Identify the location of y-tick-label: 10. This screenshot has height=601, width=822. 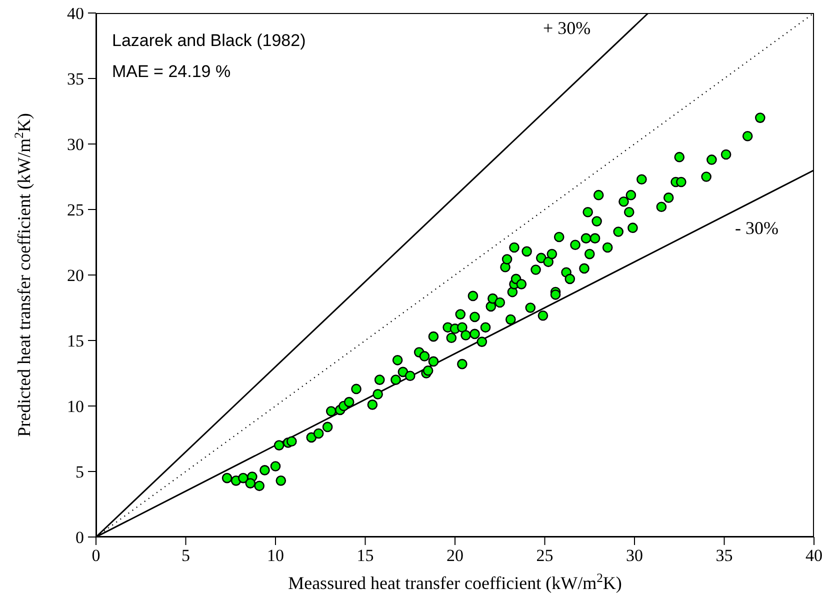
(75, 406).